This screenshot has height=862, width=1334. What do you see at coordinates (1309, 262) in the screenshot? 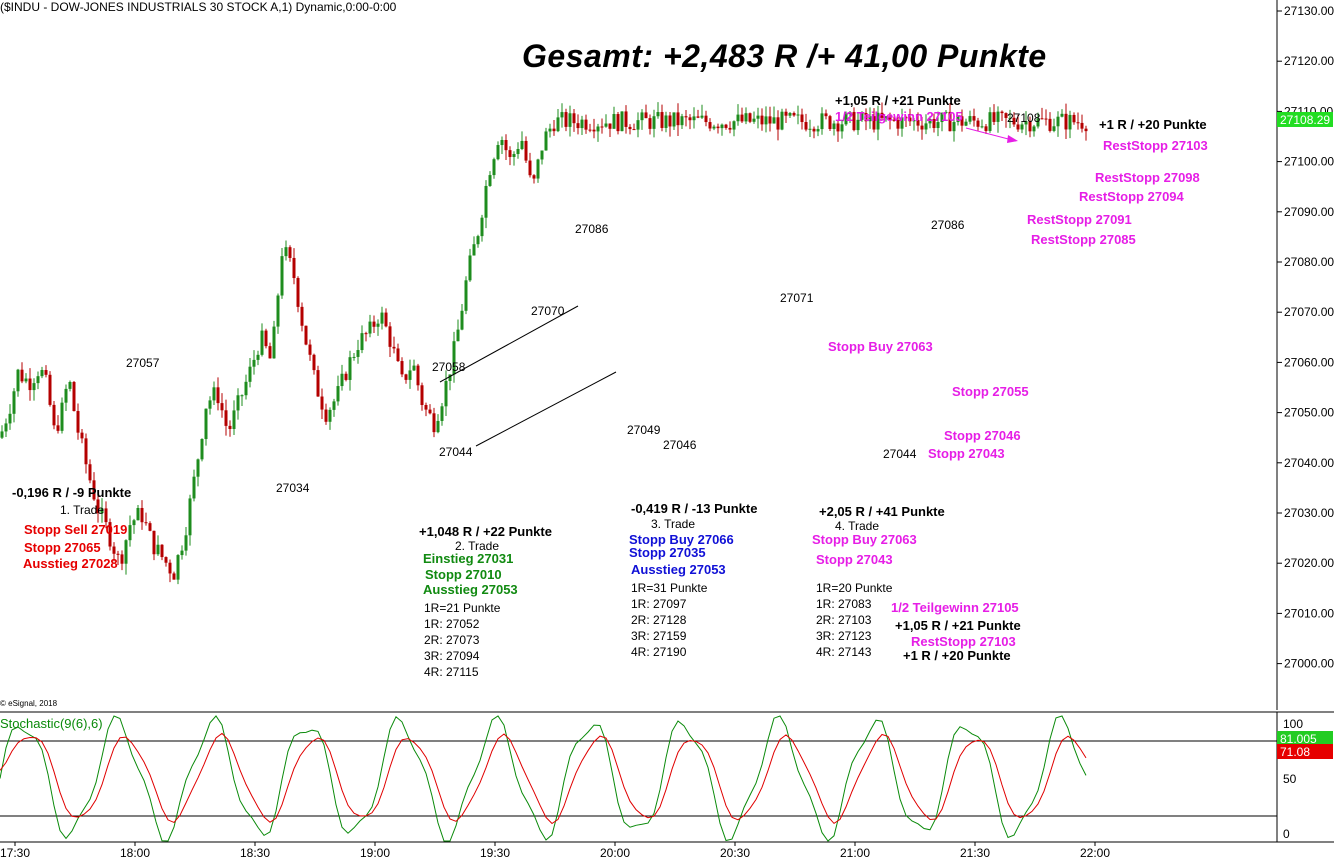
I see `price-tick-label: 27080.00` at bounding box center [1309, 262].